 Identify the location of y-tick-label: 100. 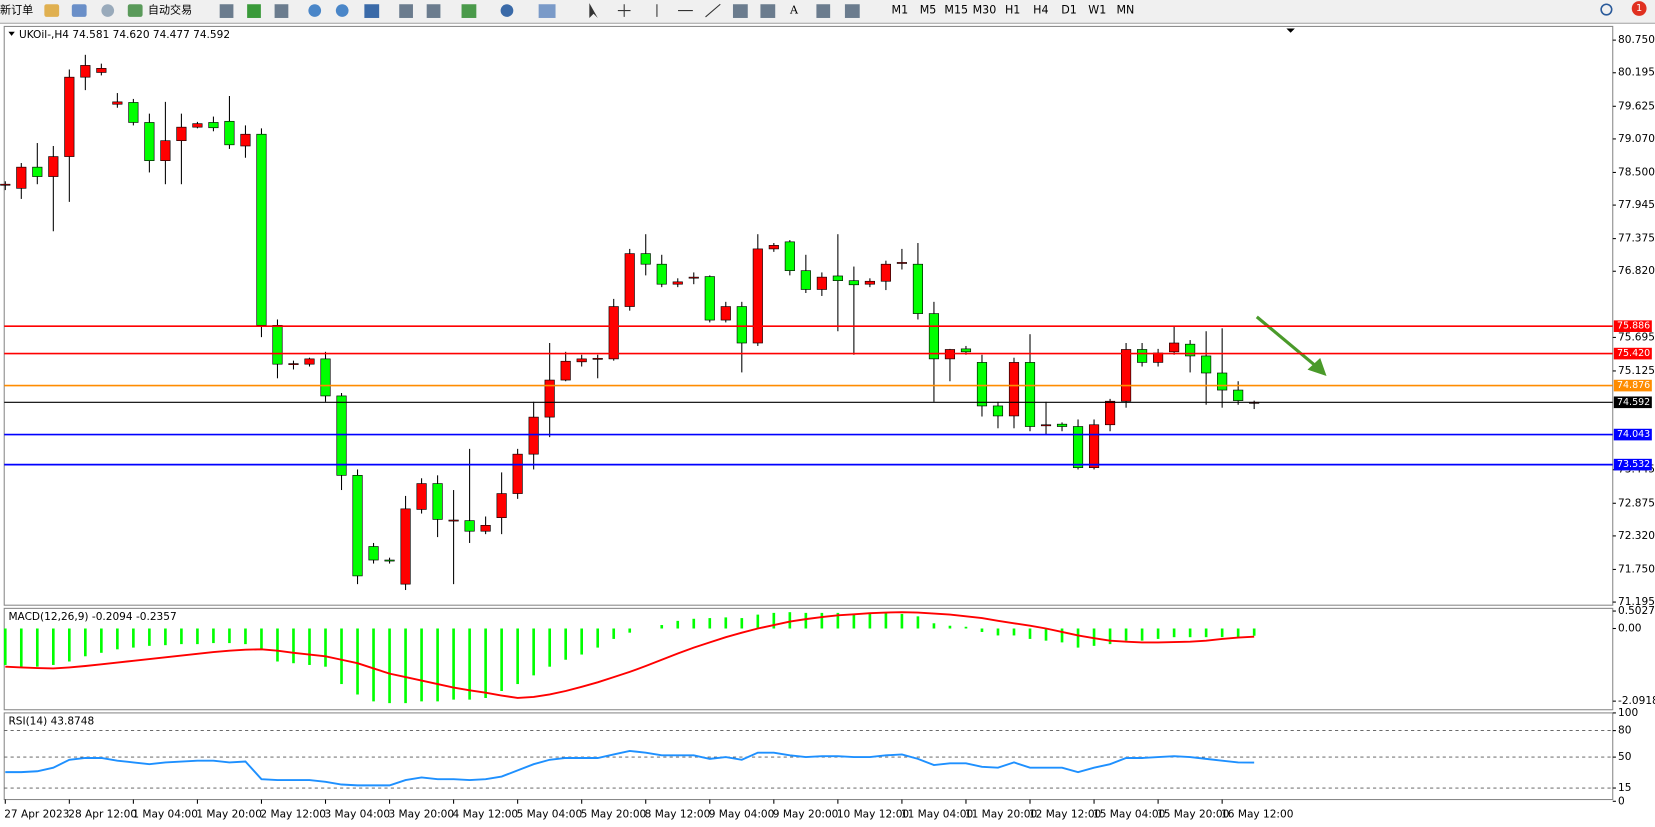
(1628, 713).